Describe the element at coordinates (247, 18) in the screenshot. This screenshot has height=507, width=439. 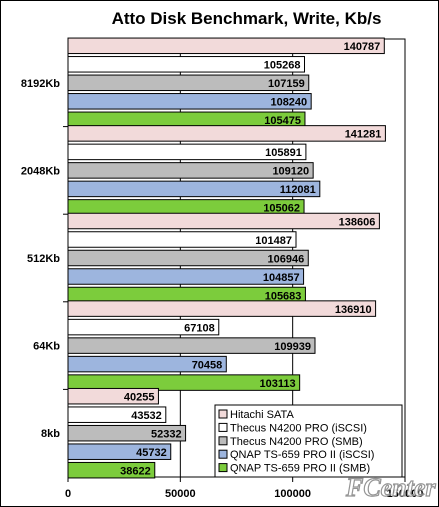
I see `chart-title: Atto Disk Benchmark, Write, Kb/s` at that location.